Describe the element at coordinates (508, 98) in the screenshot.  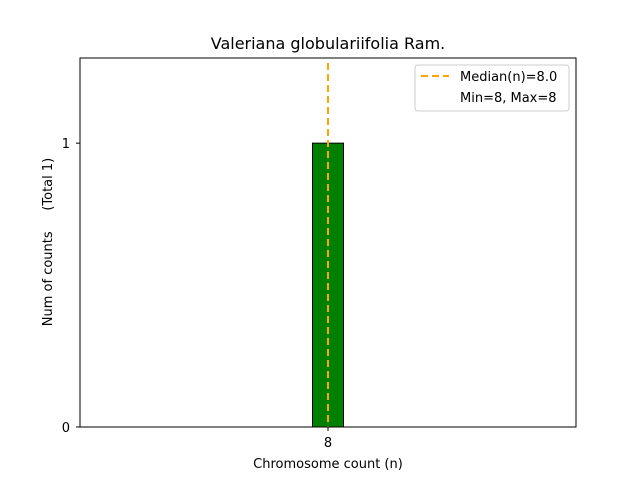
I see `legend-entry-minmax: Min=8, Max=8` at that location.